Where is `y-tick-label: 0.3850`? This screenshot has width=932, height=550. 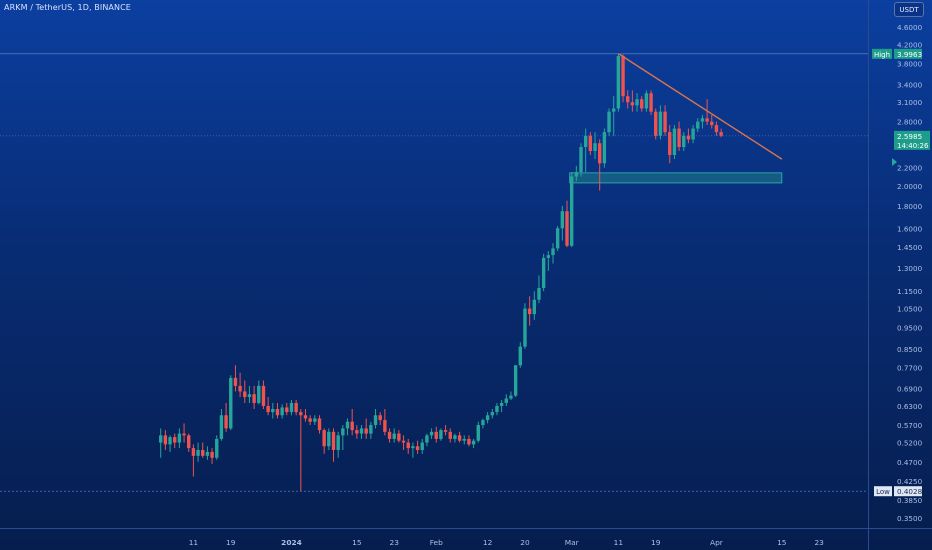 y-tick-label: 0.3850 is located at coordinates (910, 500).